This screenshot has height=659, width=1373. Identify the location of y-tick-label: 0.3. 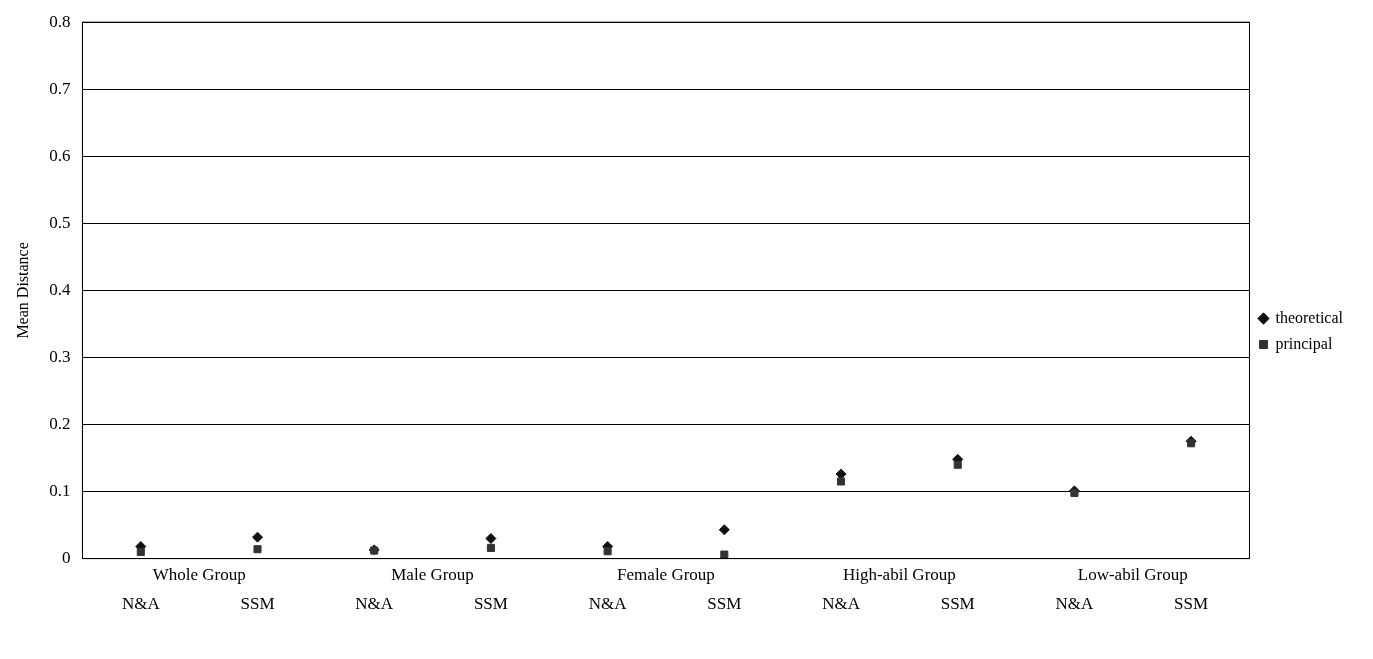
(60, 356).